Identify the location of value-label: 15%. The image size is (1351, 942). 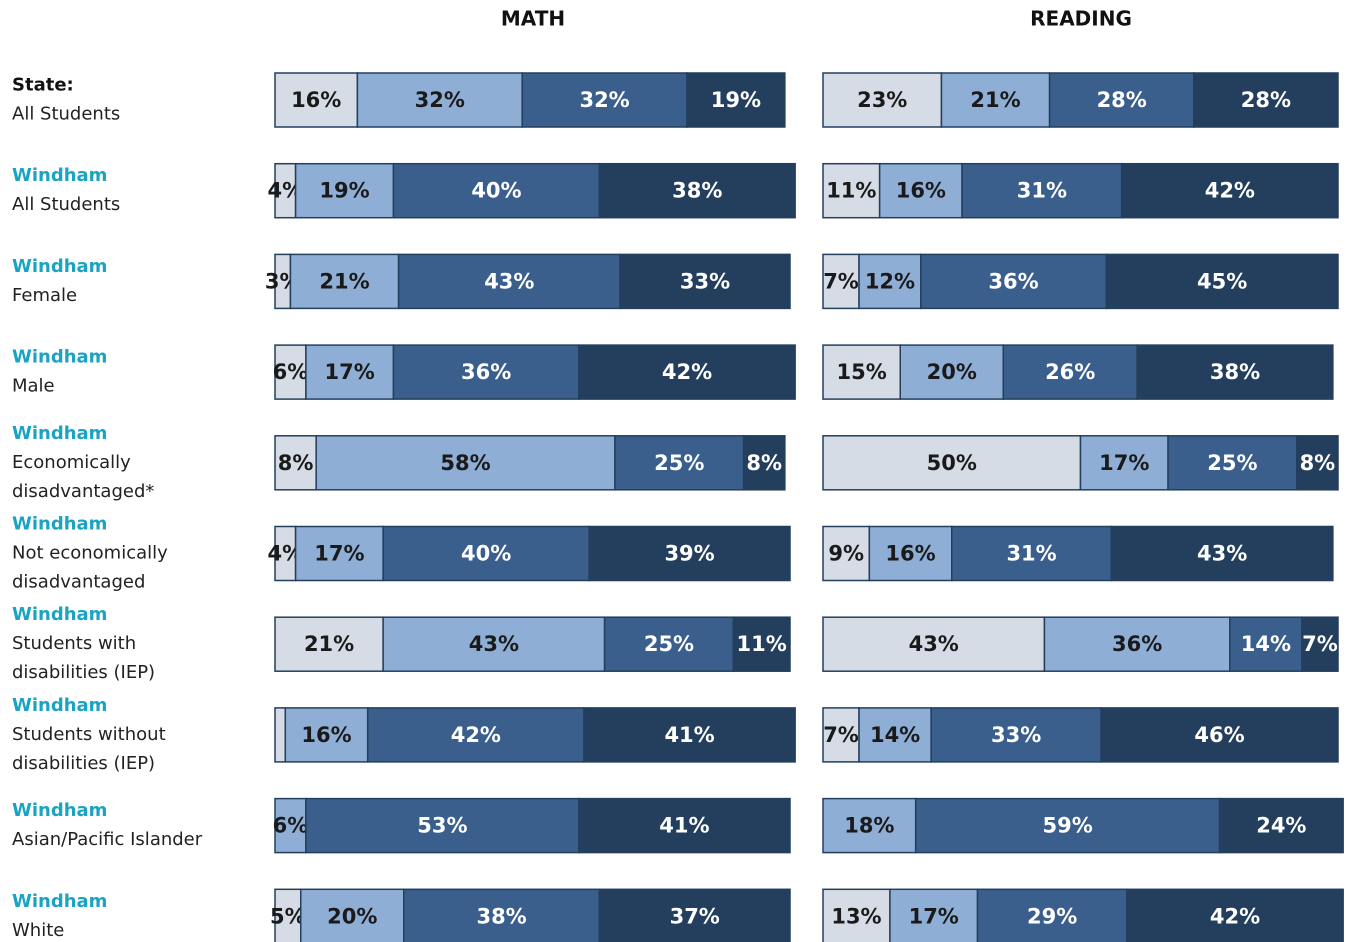
(861, 372).